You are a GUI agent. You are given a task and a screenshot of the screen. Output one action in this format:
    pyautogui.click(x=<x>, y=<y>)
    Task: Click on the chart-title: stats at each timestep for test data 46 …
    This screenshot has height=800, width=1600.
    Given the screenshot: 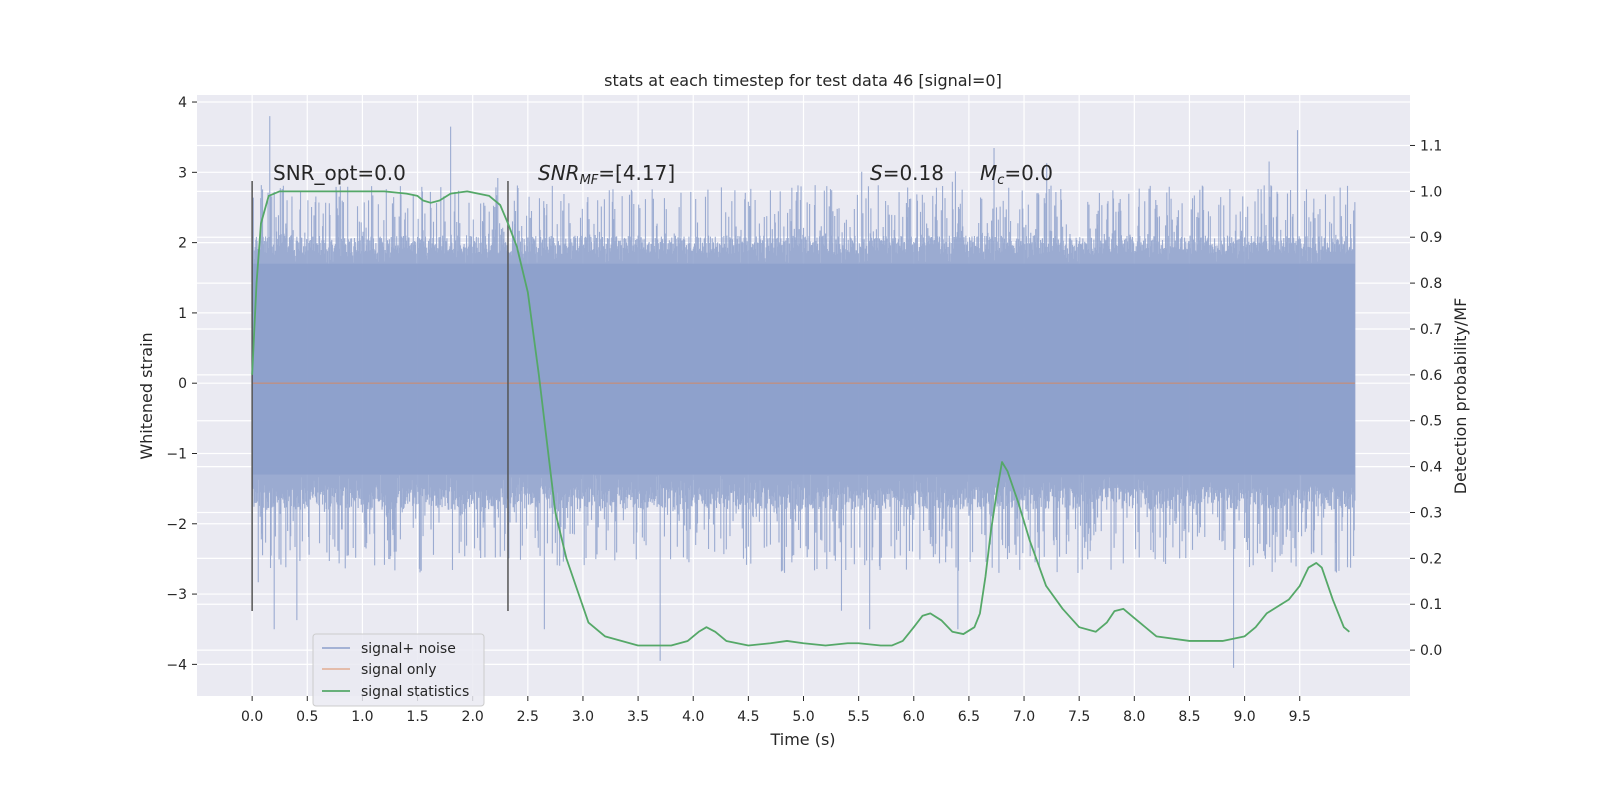 What is the action you would take?
    pyautogui.click(x=803, y=80)
    